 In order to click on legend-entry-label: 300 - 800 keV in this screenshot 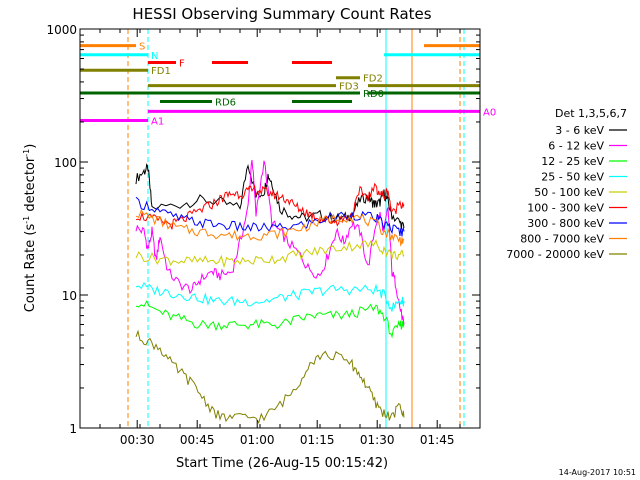, I will do `click(565, 223)`.